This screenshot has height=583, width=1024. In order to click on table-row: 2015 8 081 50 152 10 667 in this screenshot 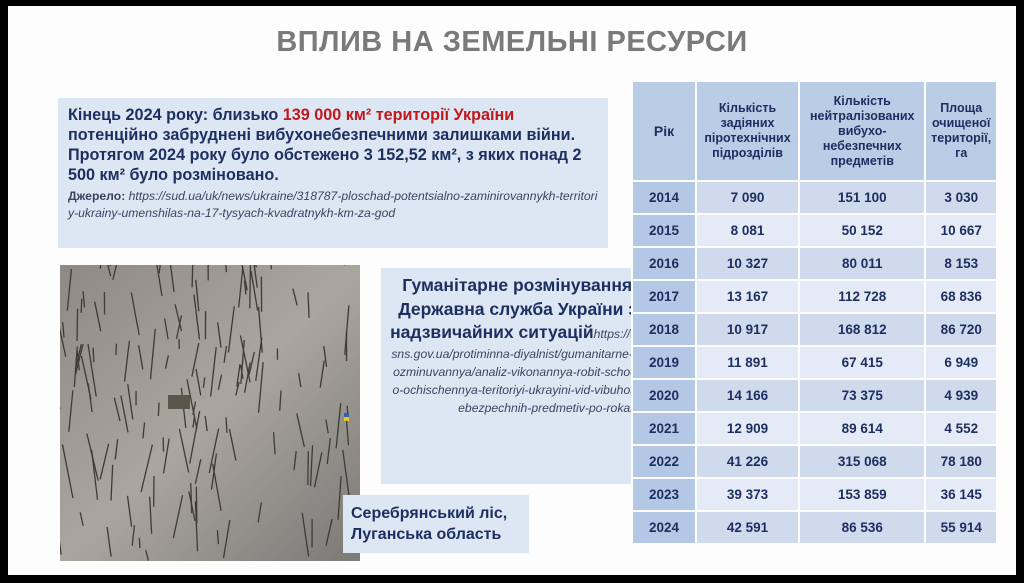, I will do `click(814, 230)`.